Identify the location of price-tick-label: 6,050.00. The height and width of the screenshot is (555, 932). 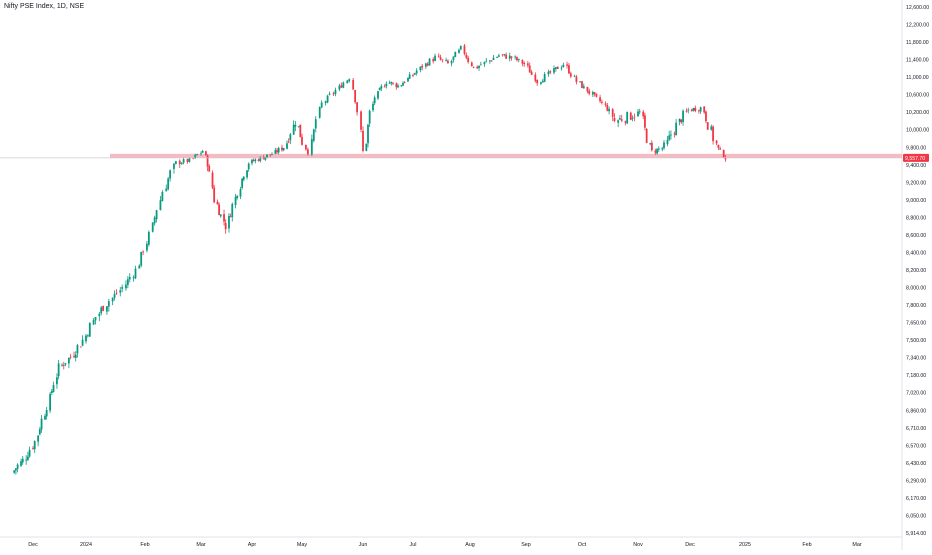
(916, 516).